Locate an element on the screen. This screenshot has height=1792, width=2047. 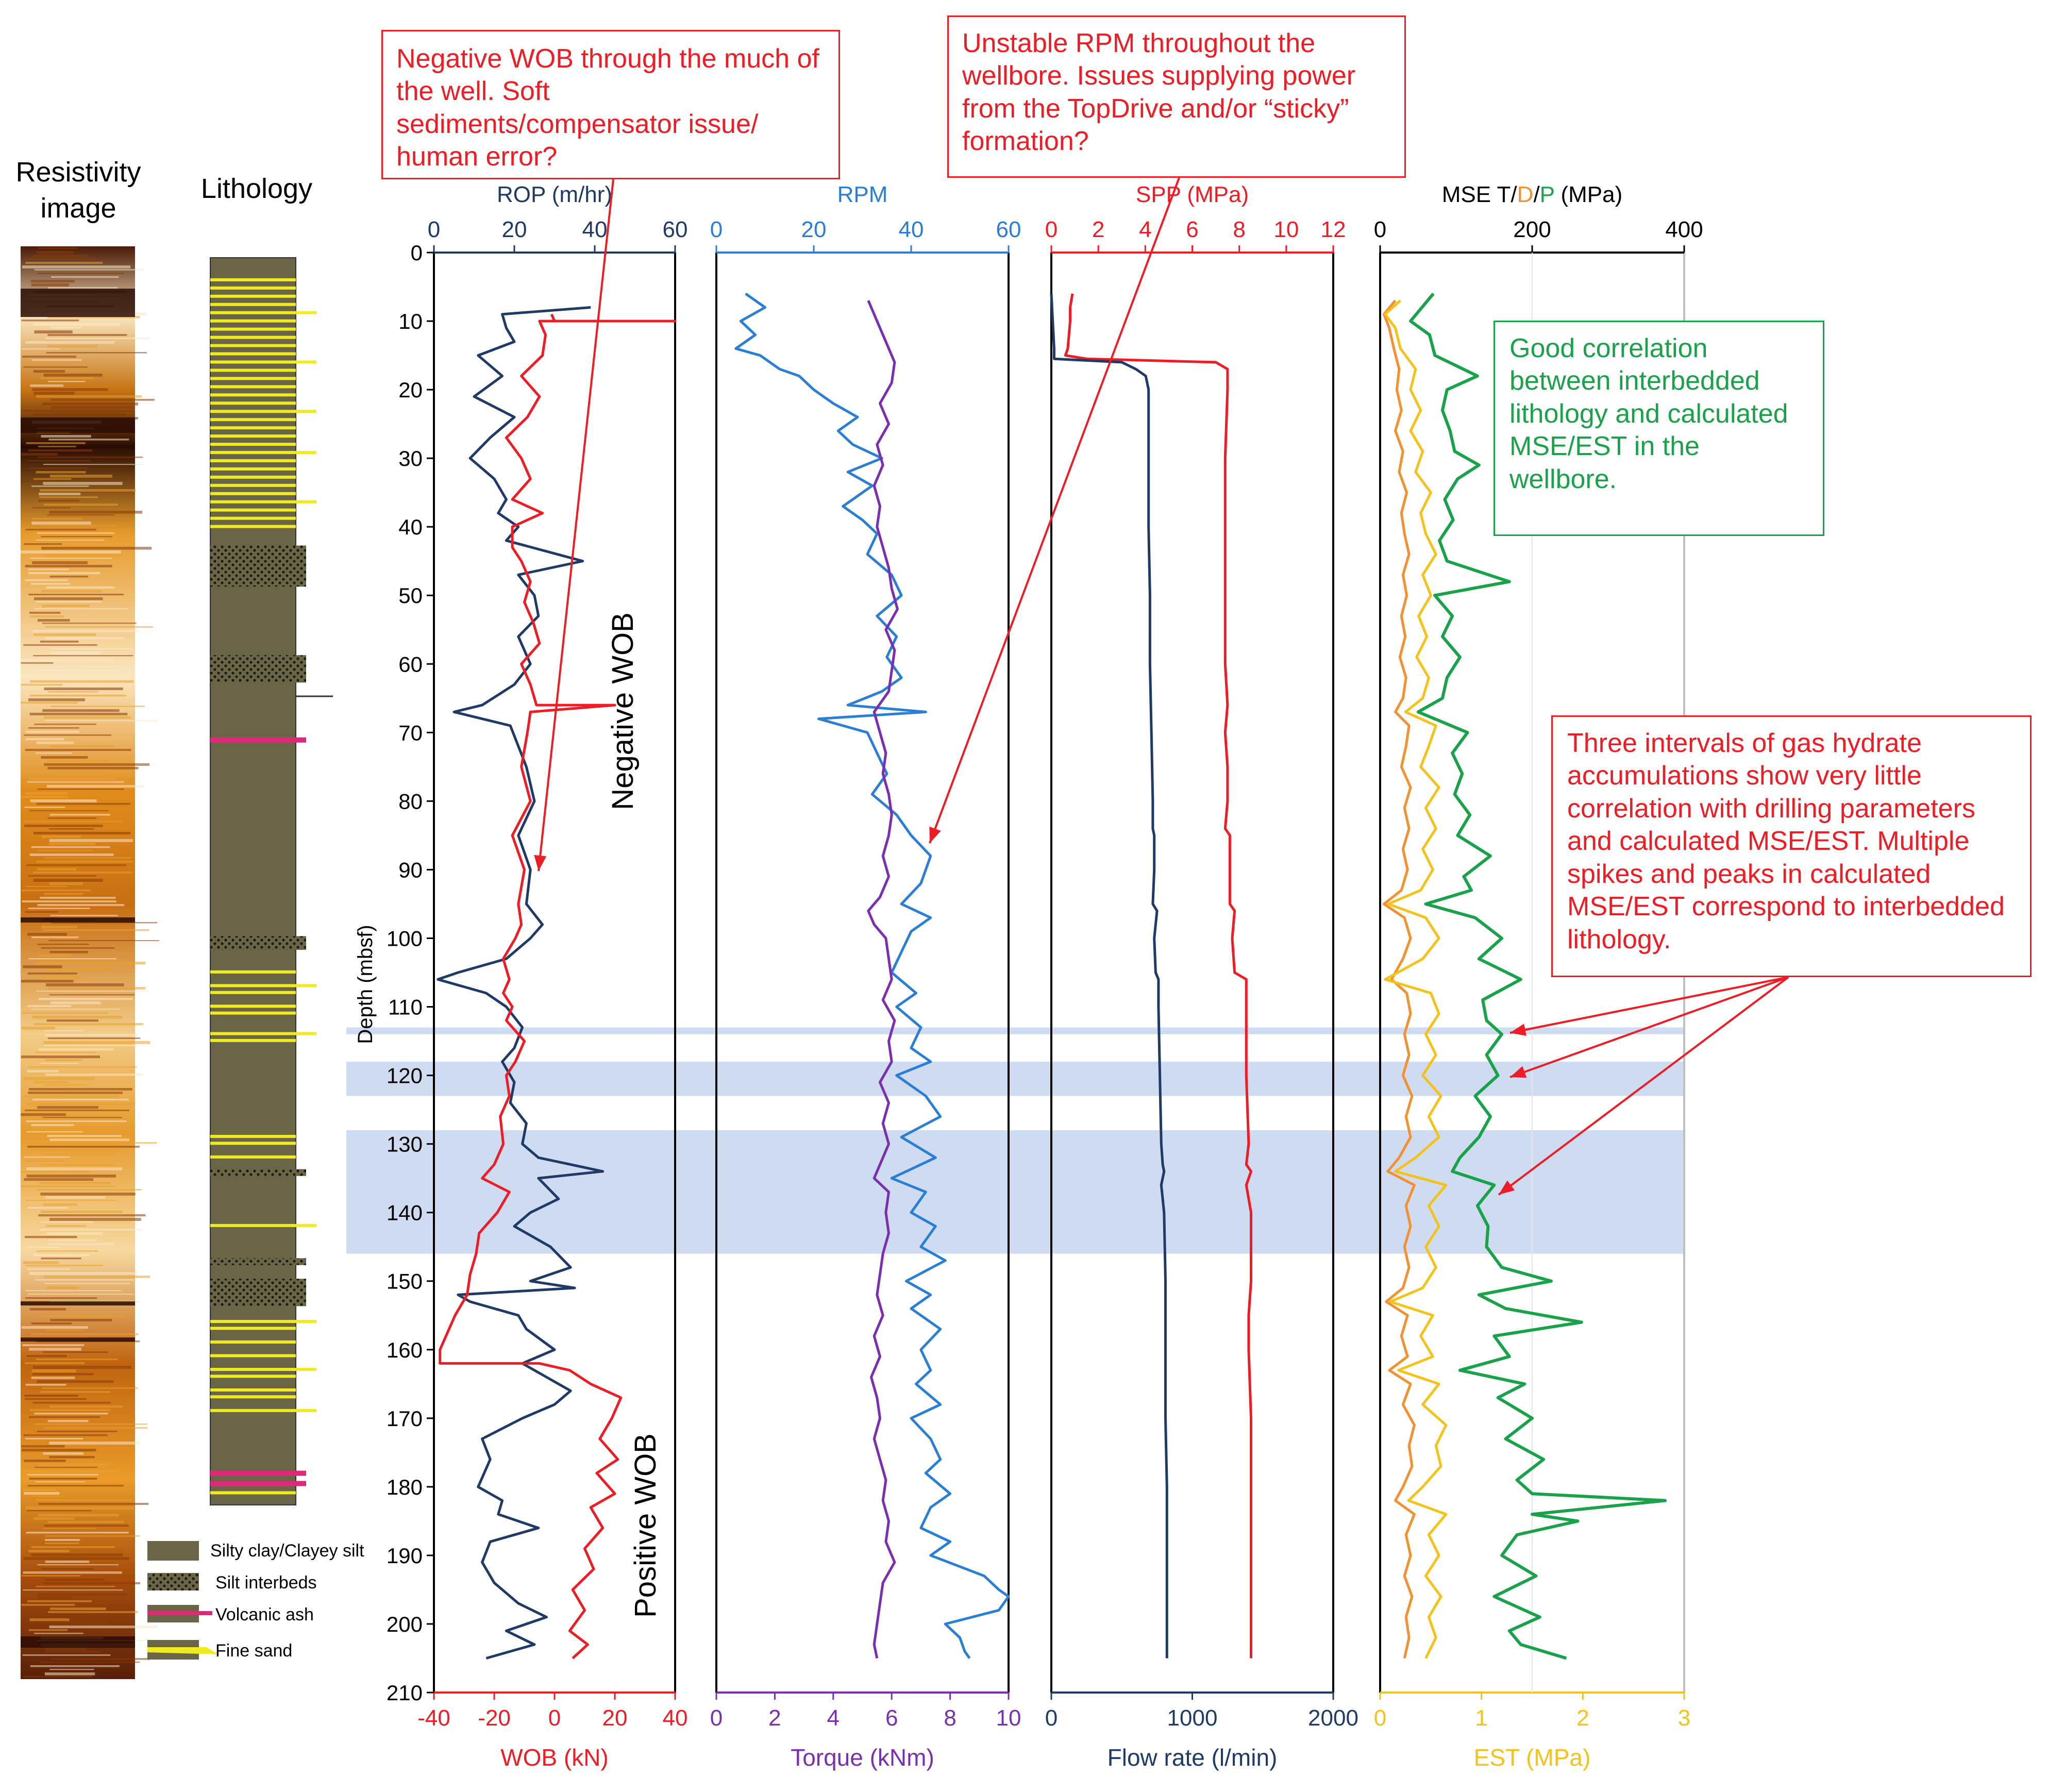
bottom-tick-label: 40 is located at coordinates (675, 1718).